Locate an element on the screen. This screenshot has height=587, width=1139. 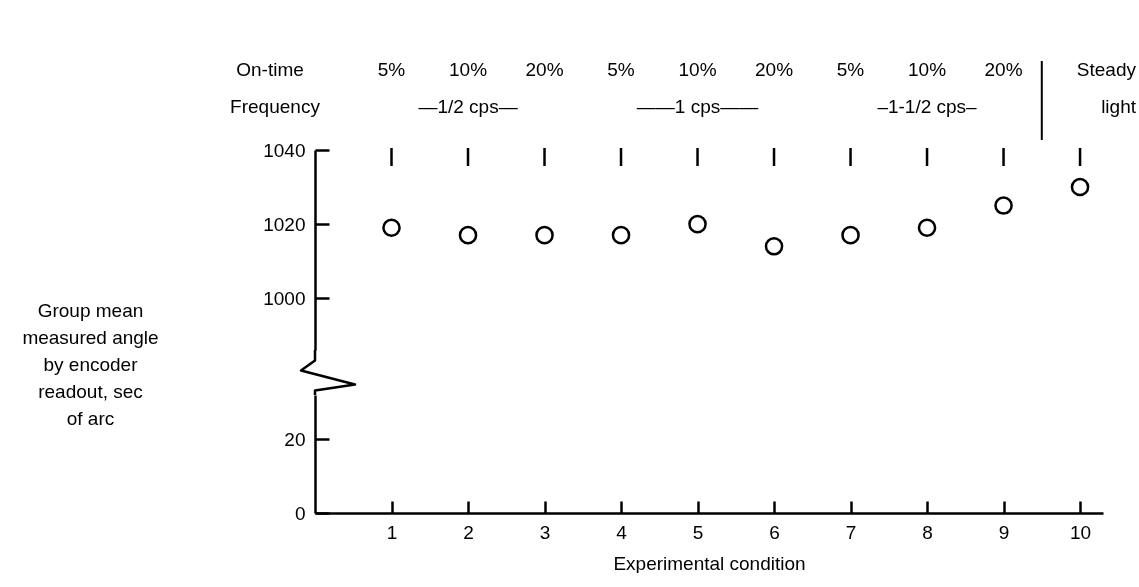
y-tick-label: 1020 is located at coordinates (284, 224).